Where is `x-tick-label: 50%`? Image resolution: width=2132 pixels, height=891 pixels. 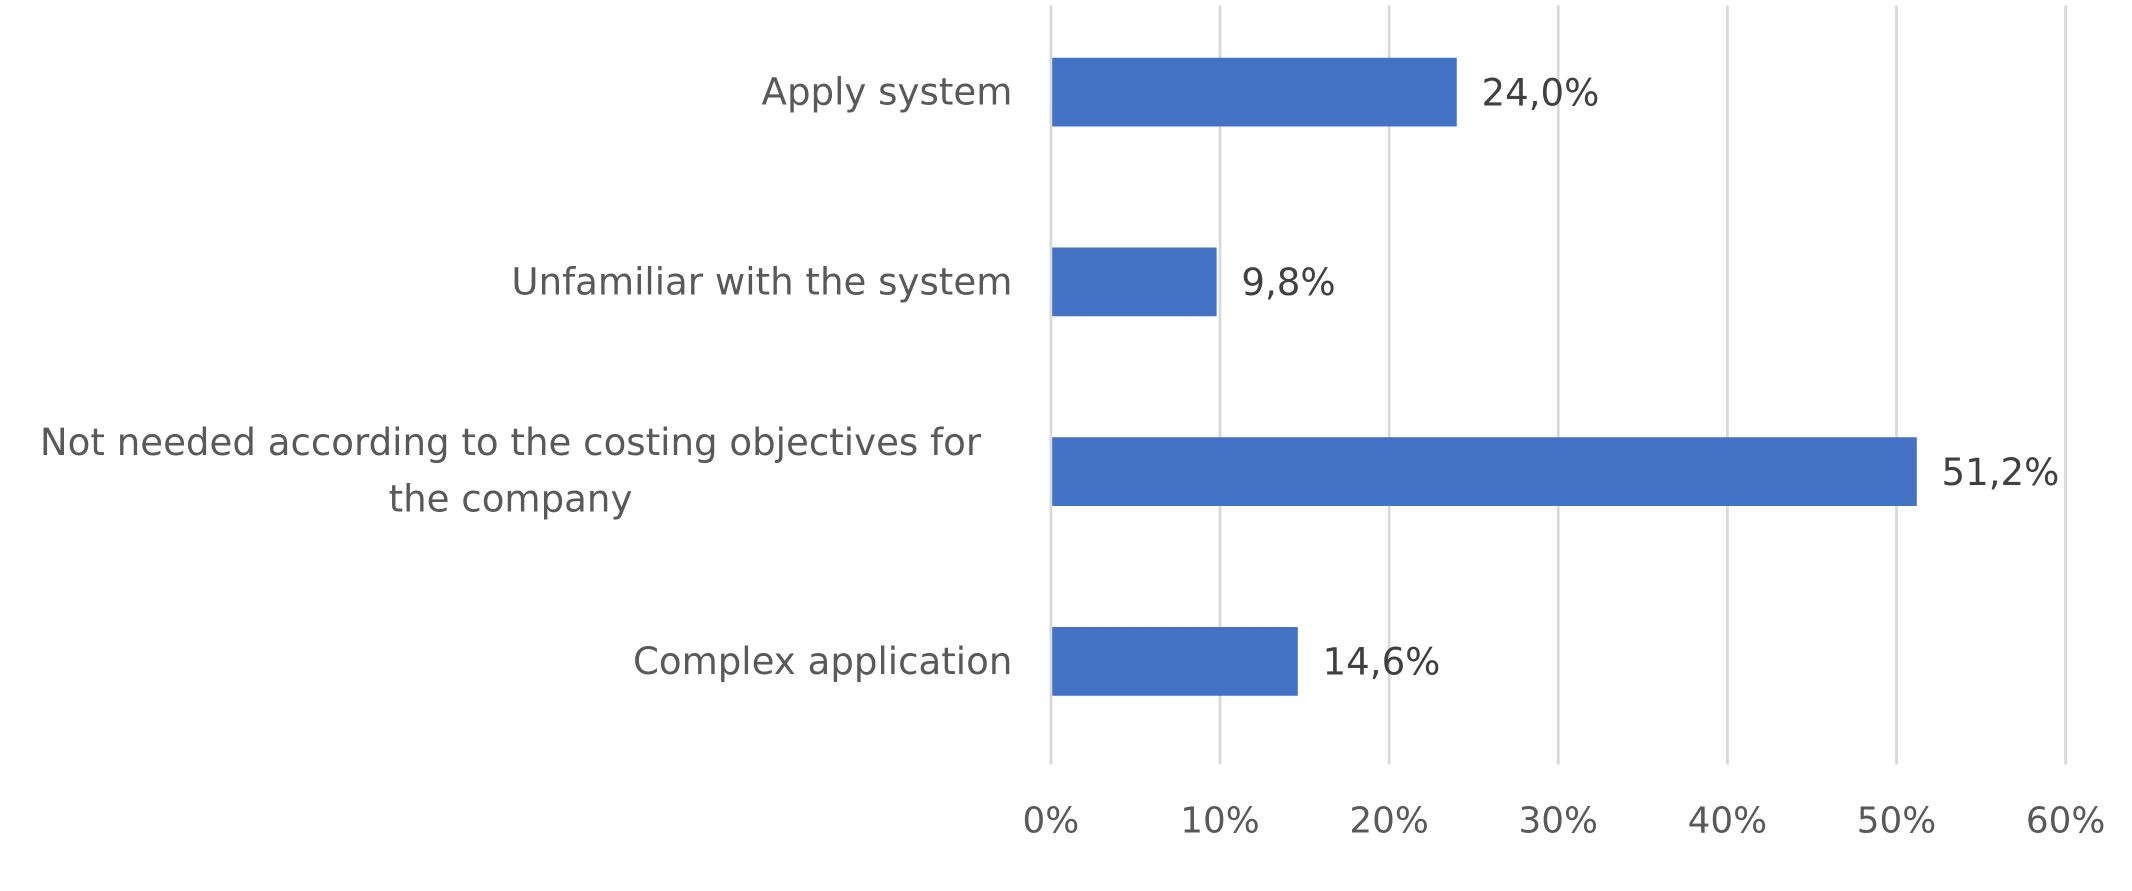 x-tick-label: 50% is located at coordinates (1896, 820).